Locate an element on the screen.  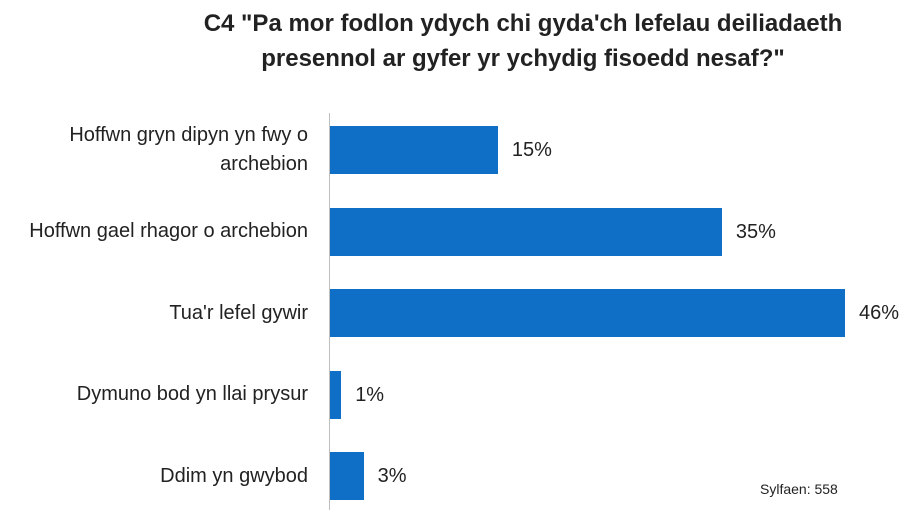
category-label: Dymuno bod yn llai prysur is located at coordinates (192, 394).